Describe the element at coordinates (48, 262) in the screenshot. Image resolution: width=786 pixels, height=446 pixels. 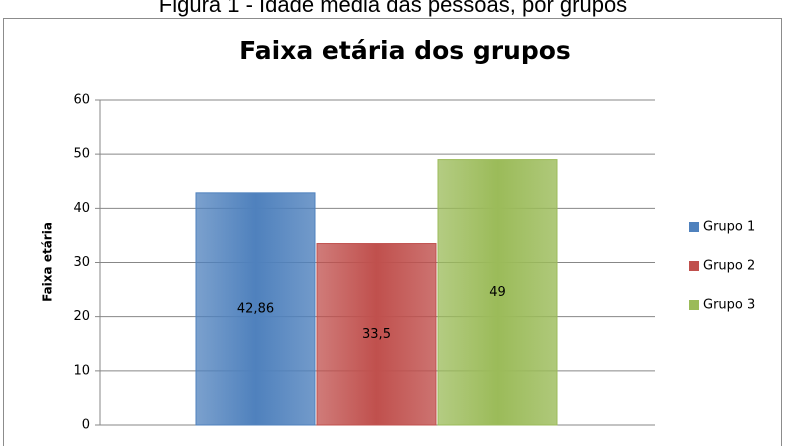
I see `y-axis-label: Faixa etária` at that location.